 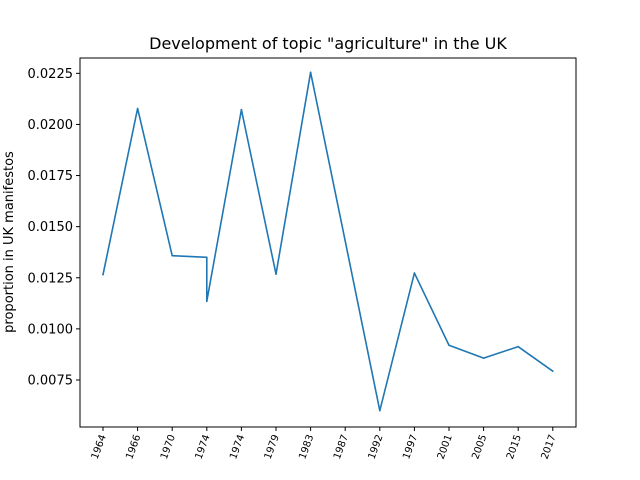 What do you see at coordinates (341, 447) in the screenshot?
I see `x-tick-label: 1987` at bounding box center [341, 447].